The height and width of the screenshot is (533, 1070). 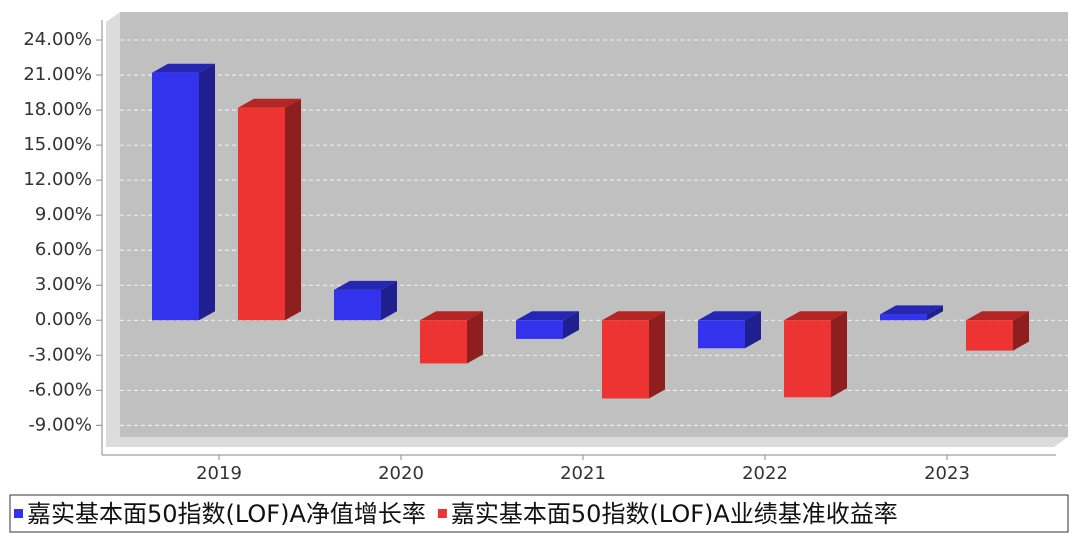 I want to click on y-tick-label: -9.00%, so click(x=60, y=424).